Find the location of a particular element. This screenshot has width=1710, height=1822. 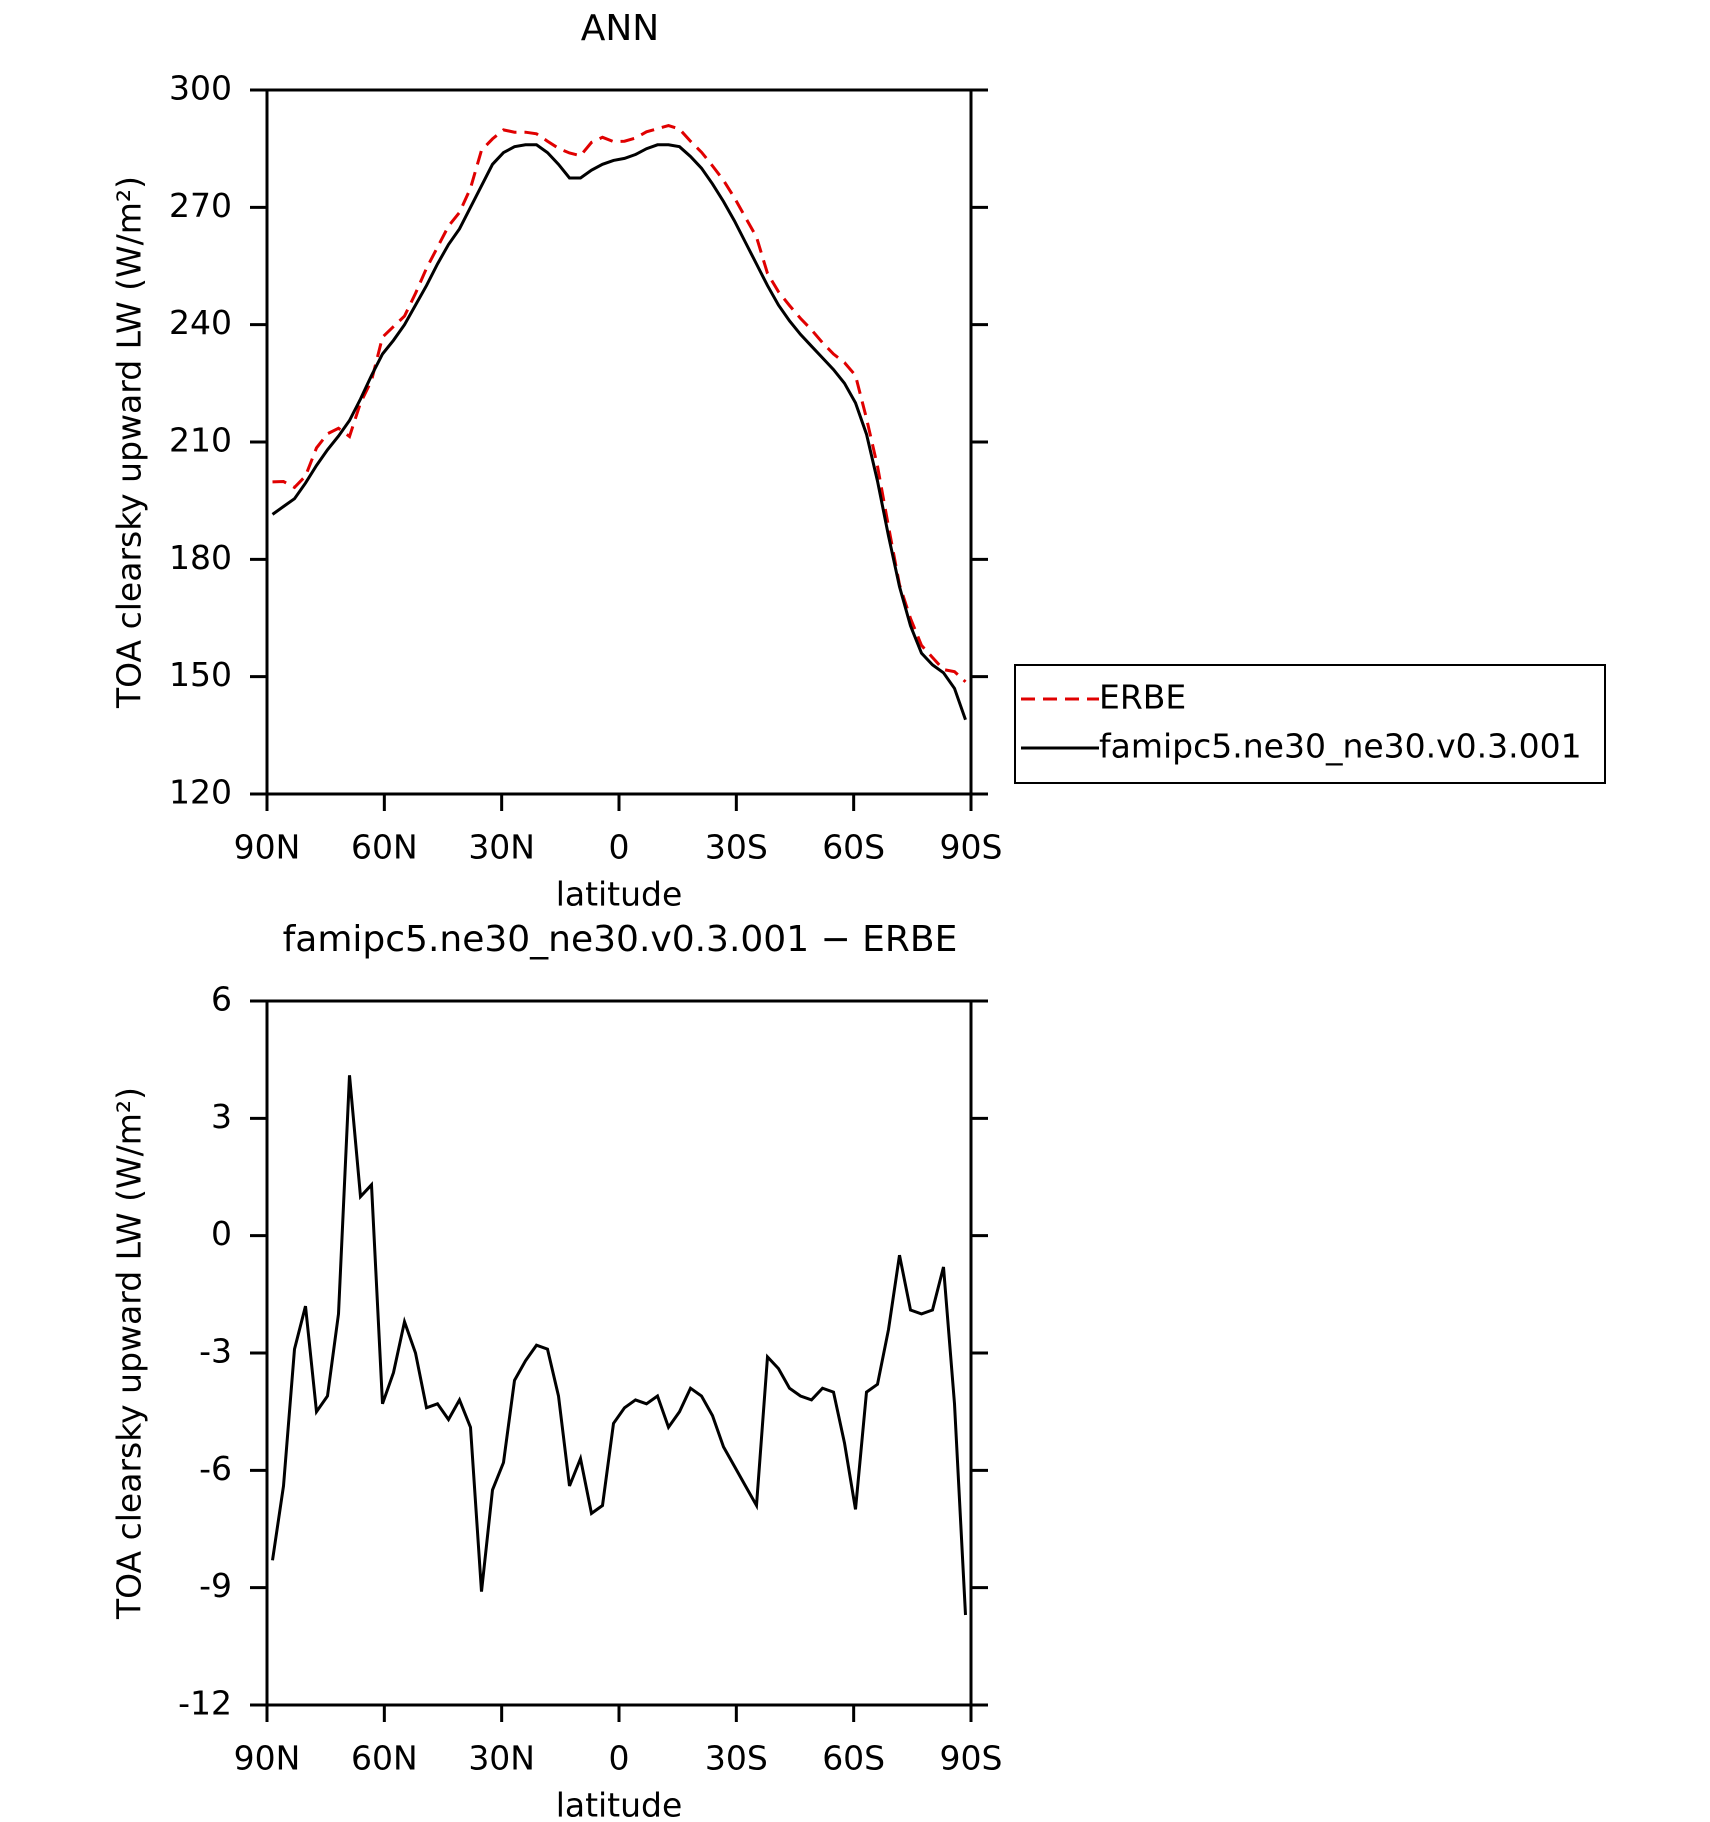

y-tick-label: 6 is located at coordinates (221, 999).